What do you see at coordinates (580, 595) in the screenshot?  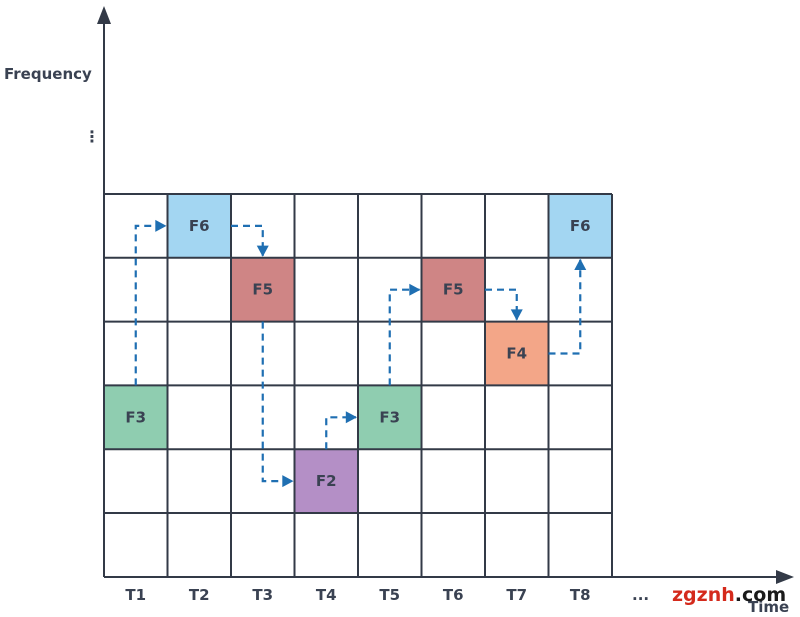 I see `time-tick-t8: T8` at bounding box center [580, 595].